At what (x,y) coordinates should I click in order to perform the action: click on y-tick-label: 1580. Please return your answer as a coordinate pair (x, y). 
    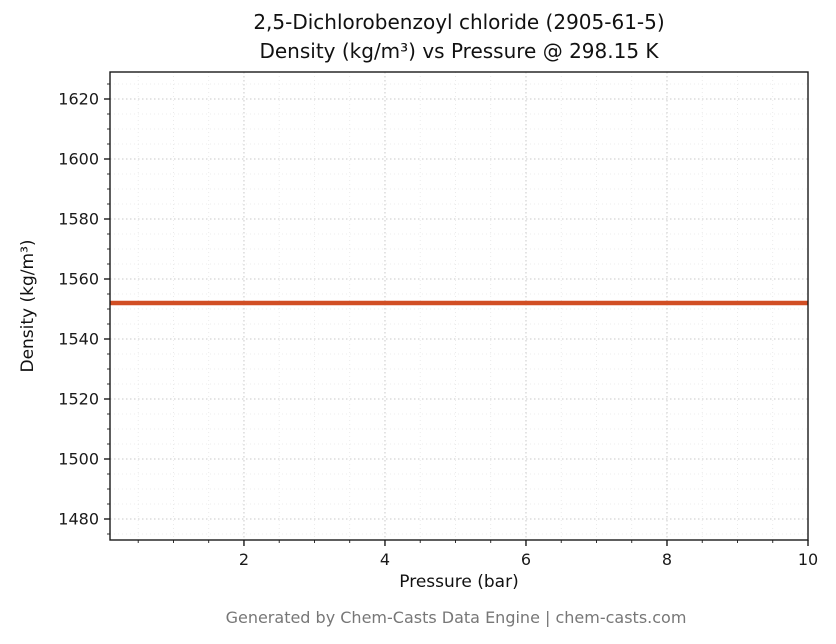
    Looking at the image, I should click on (78, 219).